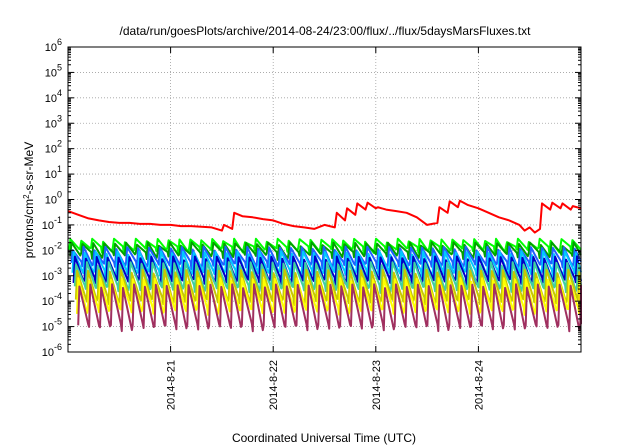 The width and height of the screenshot is (640, 448). I want to click on x-tick-label: 2014-8-22, so click(274, 385).